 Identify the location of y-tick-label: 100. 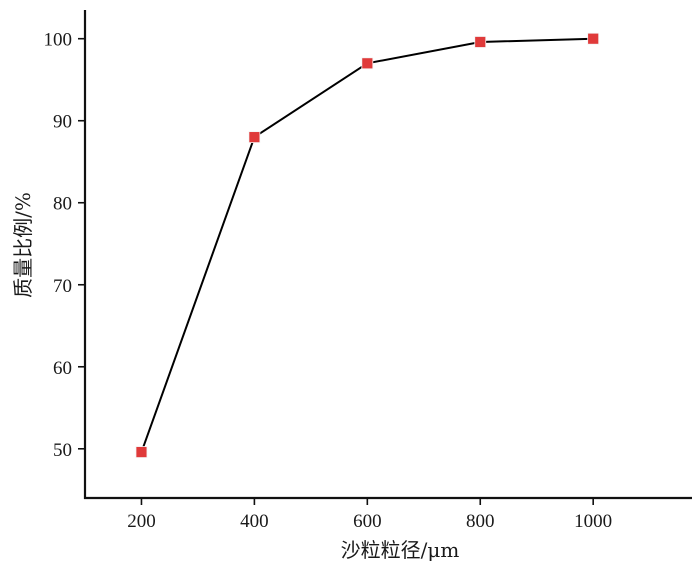
(58, 40).